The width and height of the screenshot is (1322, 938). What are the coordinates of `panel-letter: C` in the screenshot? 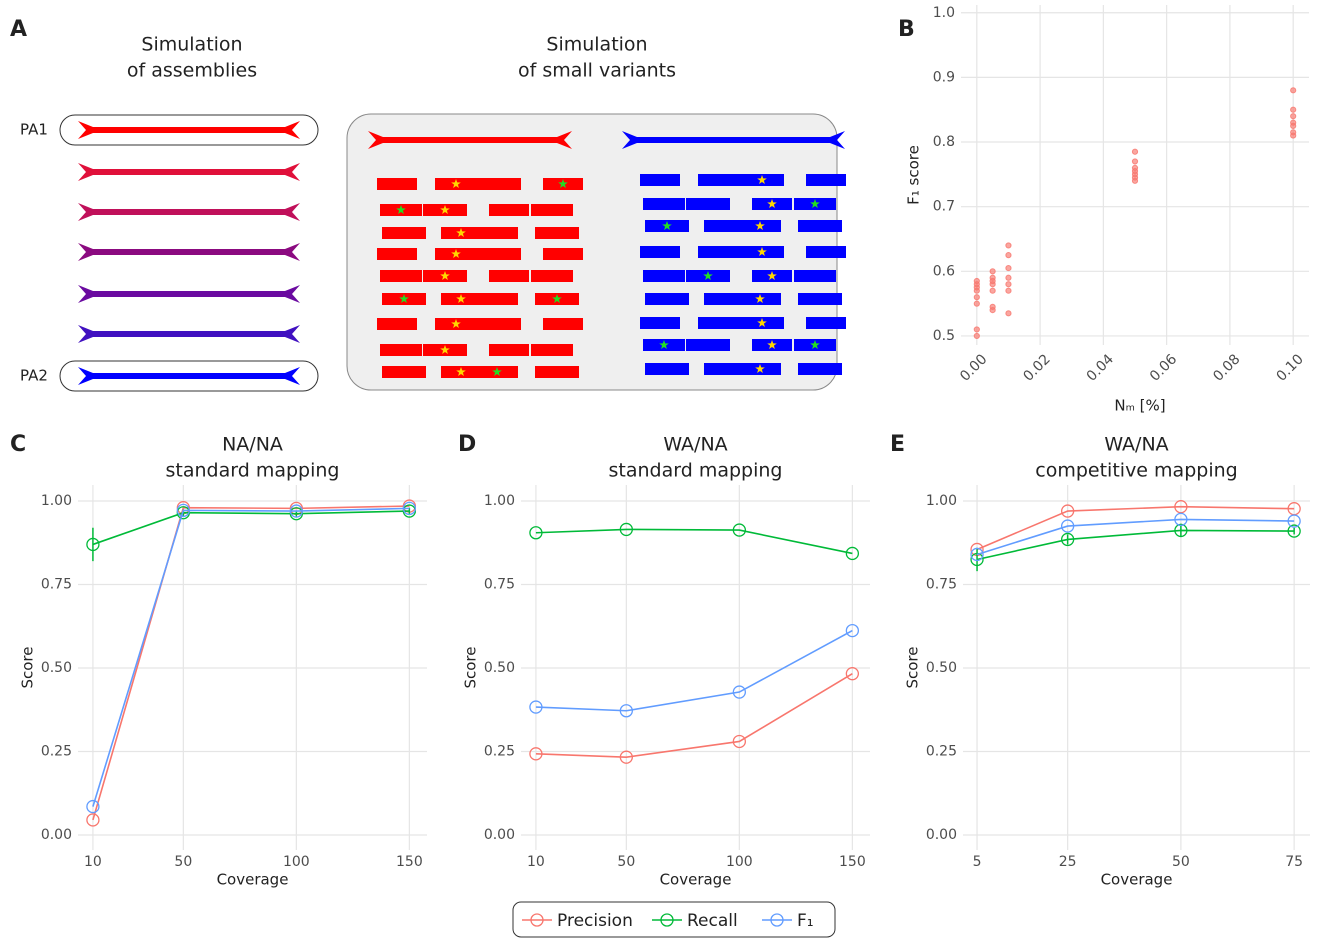 It's located at (18, 444).